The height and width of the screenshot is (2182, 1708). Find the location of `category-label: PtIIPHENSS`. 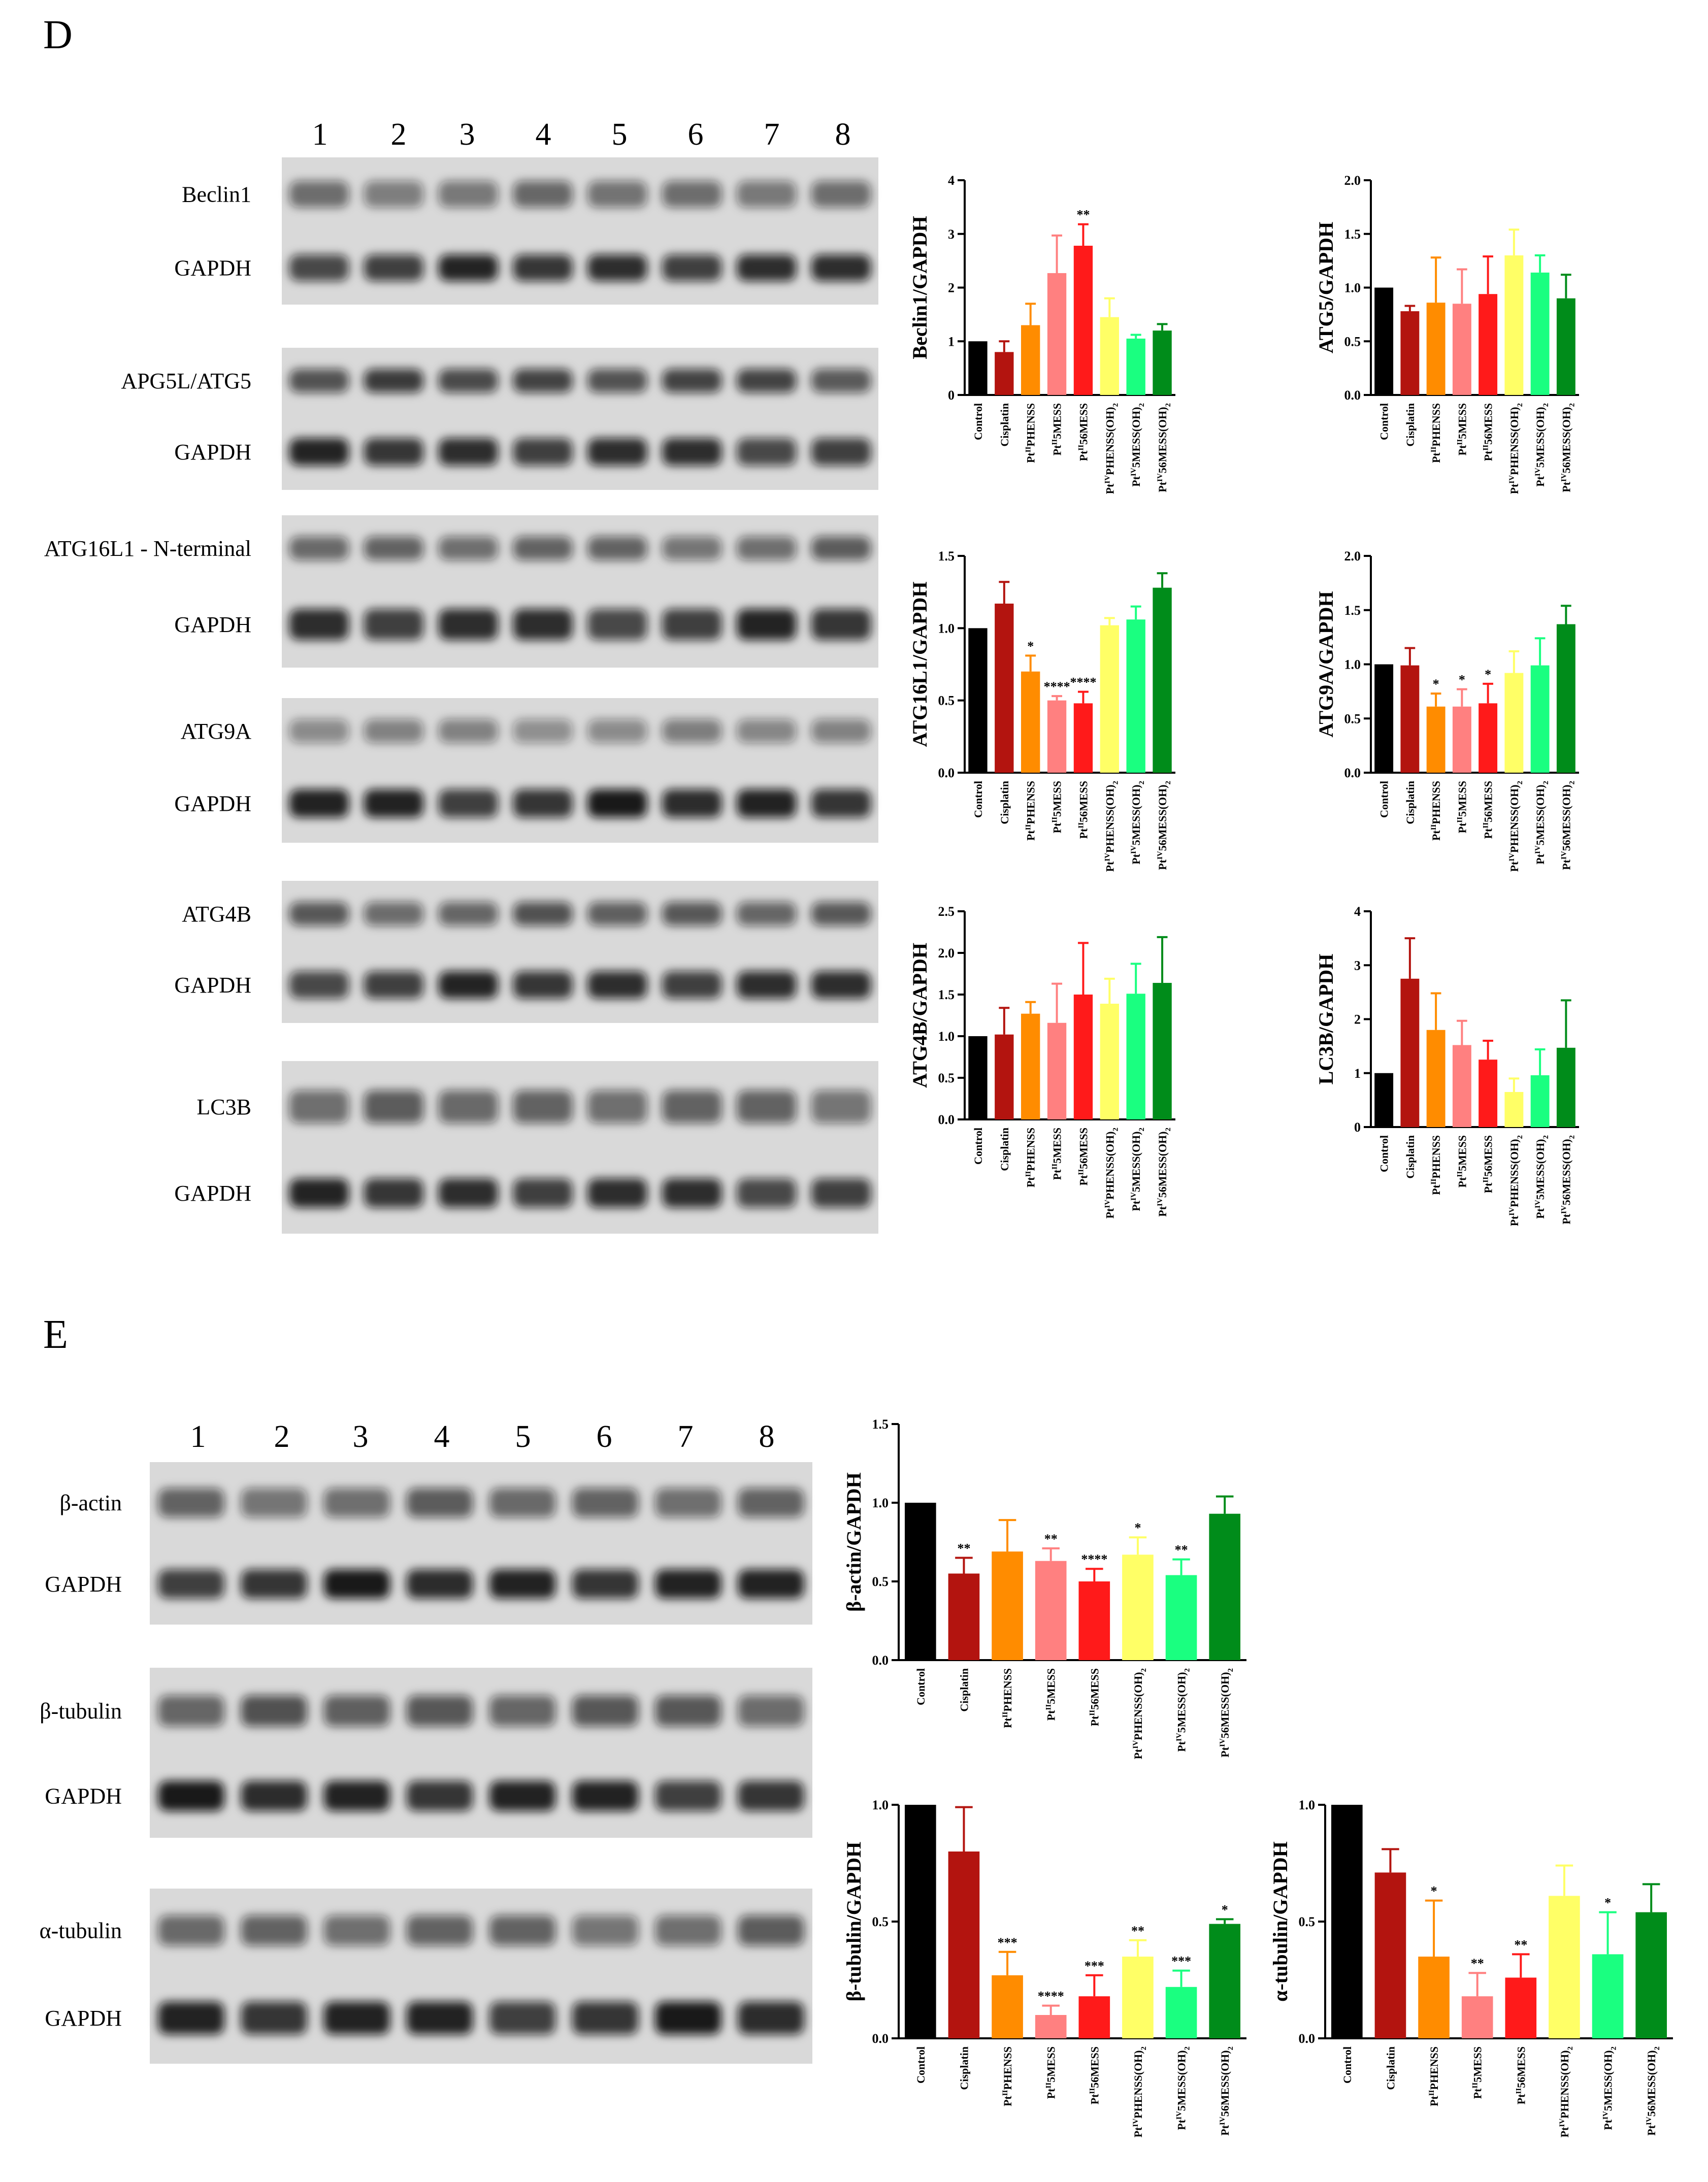

category-label: PtIIPHENSS is located at coordinates (1031, 811).